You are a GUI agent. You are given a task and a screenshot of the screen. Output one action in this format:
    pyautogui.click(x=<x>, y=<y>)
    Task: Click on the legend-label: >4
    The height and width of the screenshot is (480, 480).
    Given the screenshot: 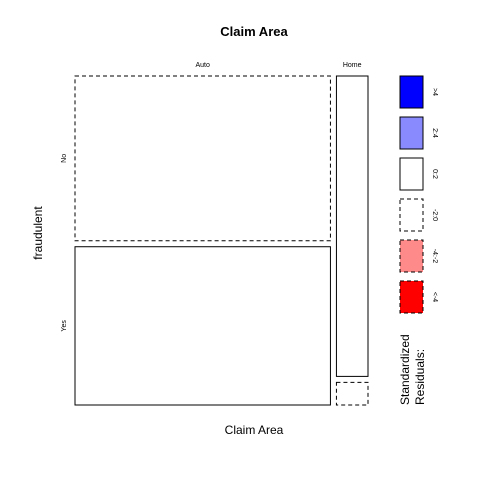 What is the action you would take?
    pyautogui.click(x=434, y=92)
    